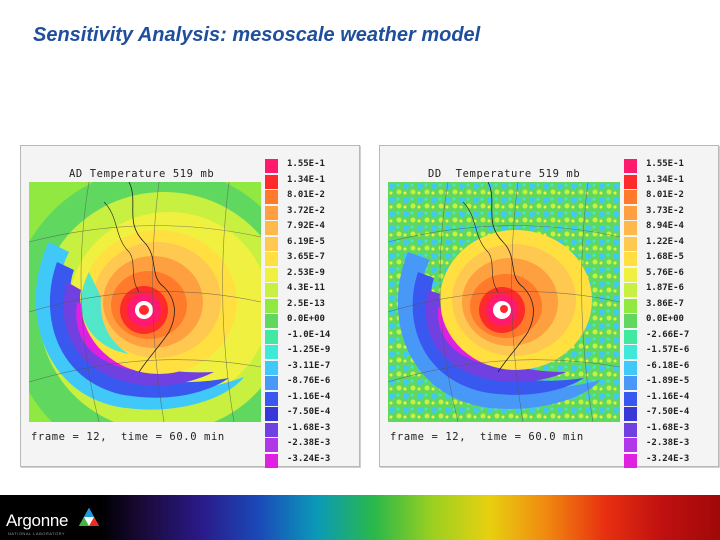  Describe the element at coordinates (665, 241) in the screenshot. I see `legend-label: 1.22E-4` at that location.